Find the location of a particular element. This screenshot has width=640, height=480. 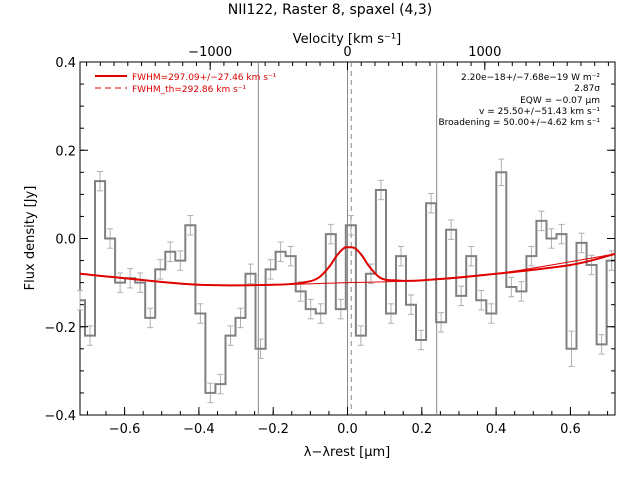

x-tick-label: −0.2 is located at coordinates (273, 429).